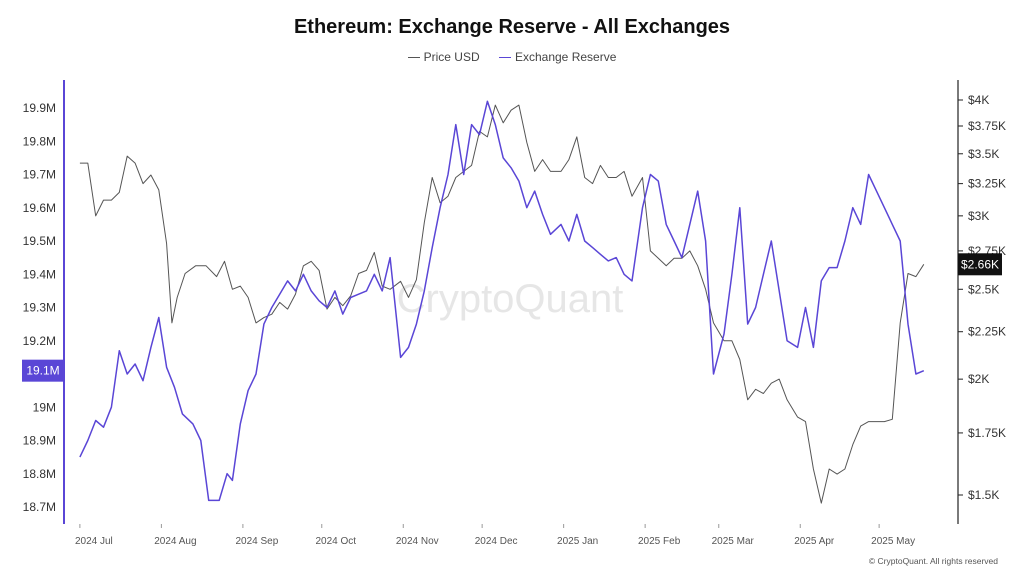 The width and height of the screenshot is (1024, 576). Describe the element at coordinates (978, 100) in the screenshot. I see `y-right-tick-label: $4K` at that location.